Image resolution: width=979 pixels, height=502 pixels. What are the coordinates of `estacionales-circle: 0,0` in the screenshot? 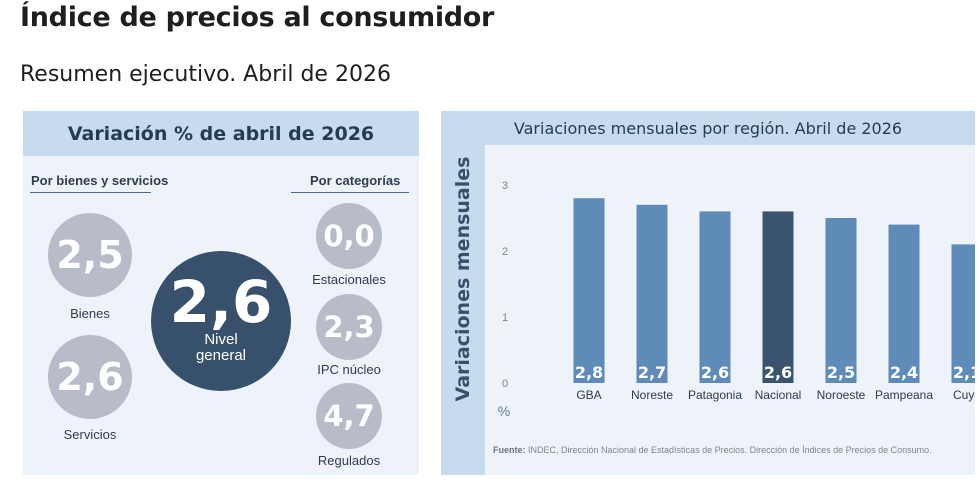 It's located at (349, 236).